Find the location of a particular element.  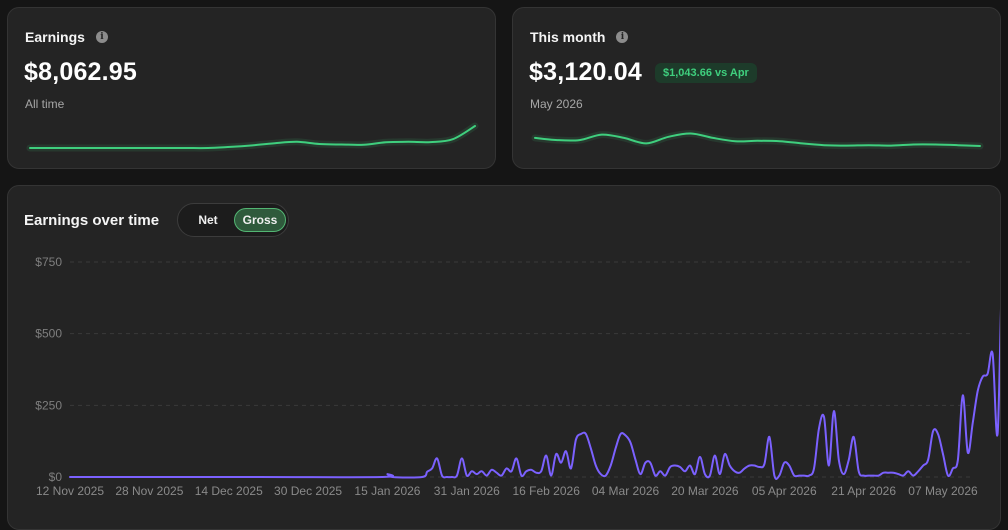

month-sparkline is located at coordinates (757, 139).